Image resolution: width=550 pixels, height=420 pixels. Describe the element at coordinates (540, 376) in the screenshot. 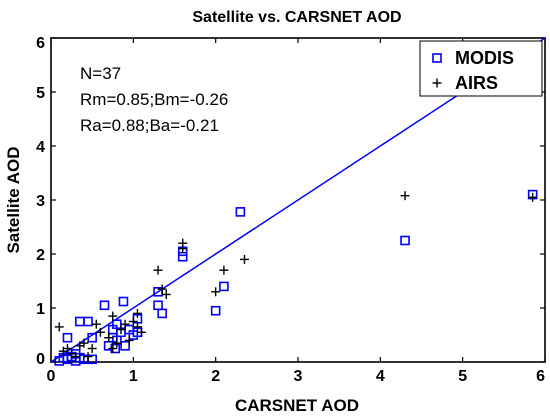

I see `x-tick-label: 6` at that location.